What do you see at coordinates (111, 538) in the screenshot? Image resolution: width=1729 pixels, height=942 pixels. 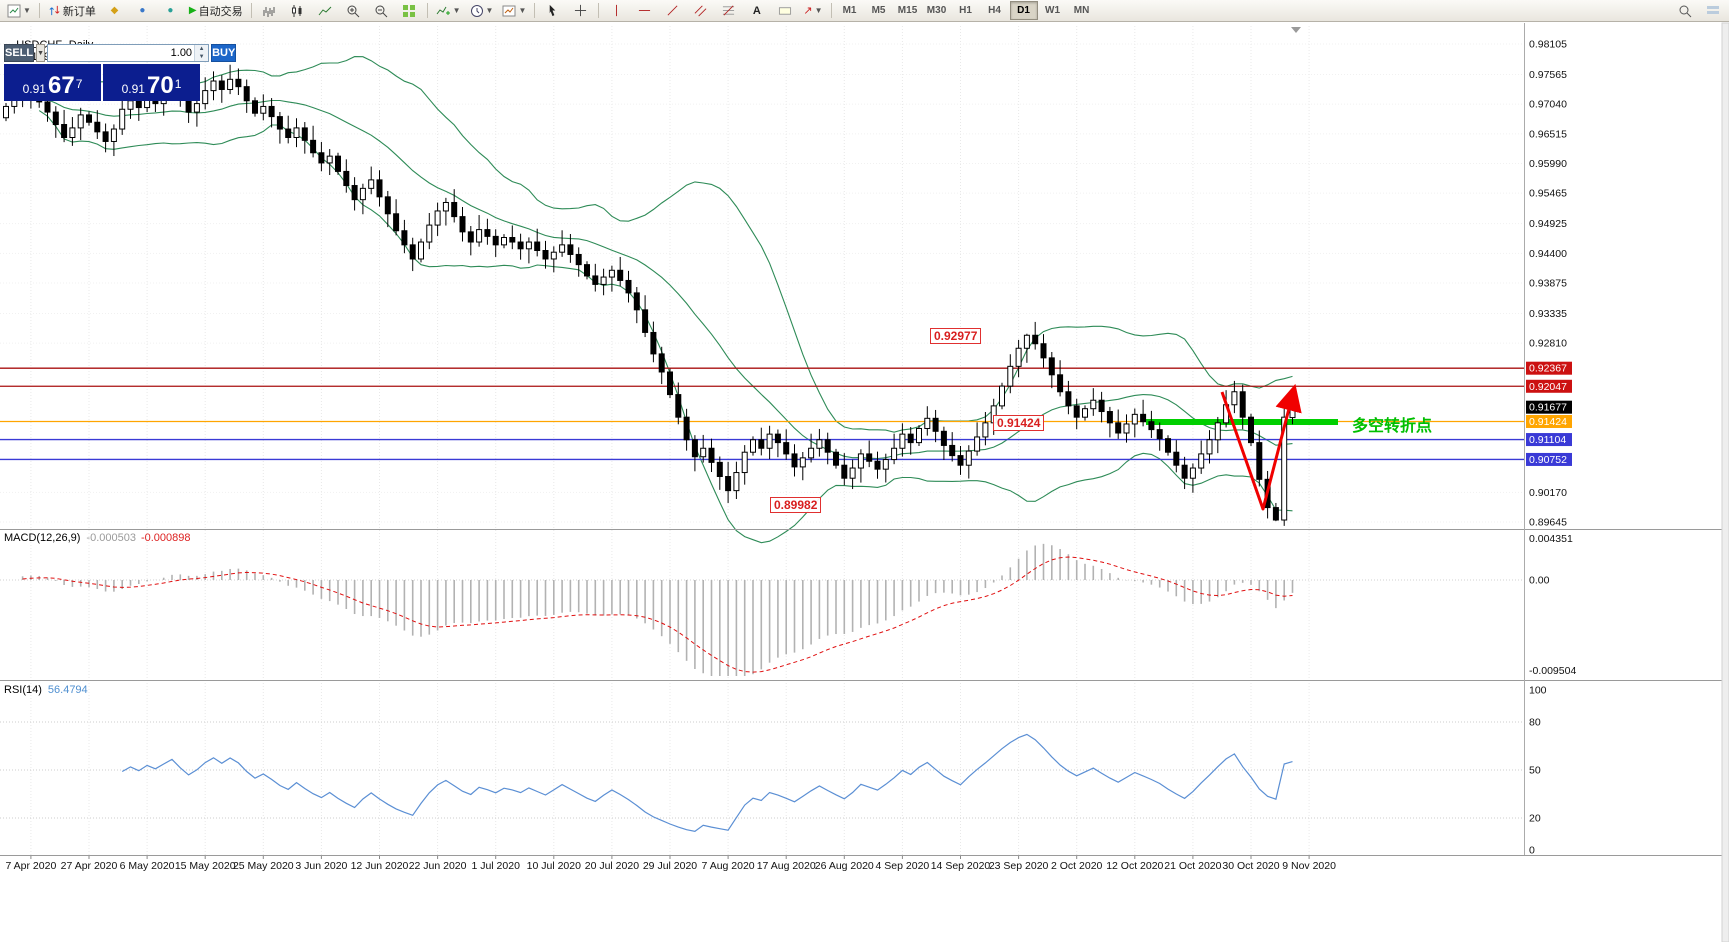 I see `macd-main-value: -0.000503` at bounding box center [111, 538].